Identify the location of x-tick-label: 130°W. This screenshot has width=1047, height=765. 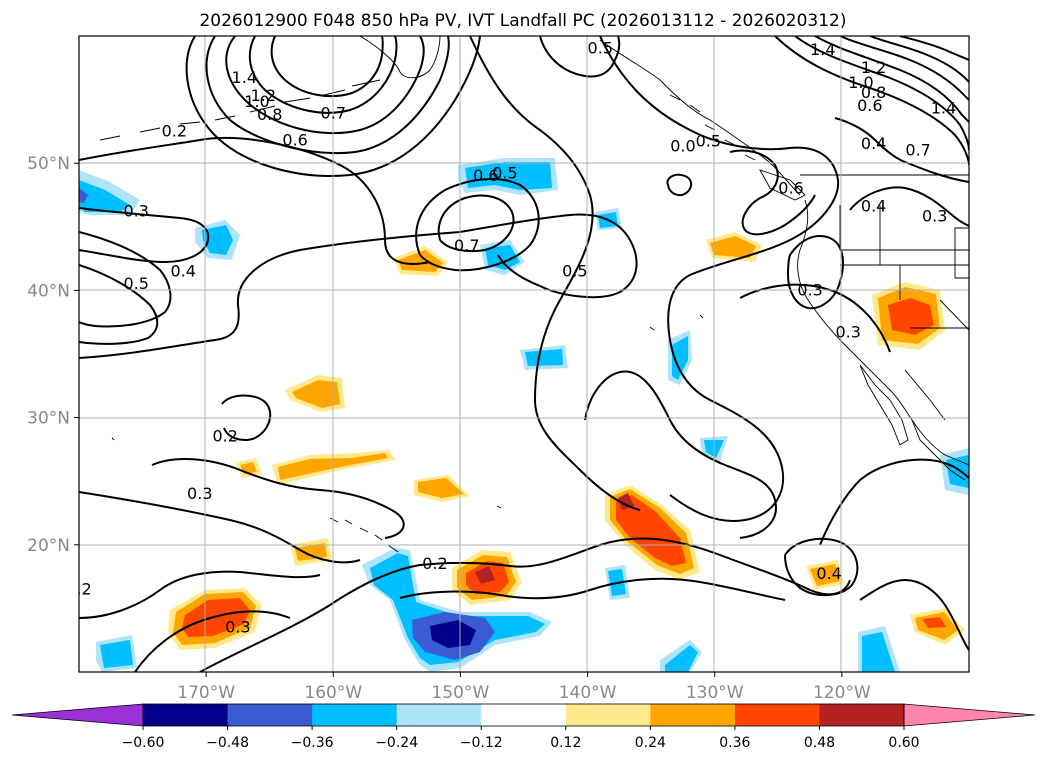
(715, 693).